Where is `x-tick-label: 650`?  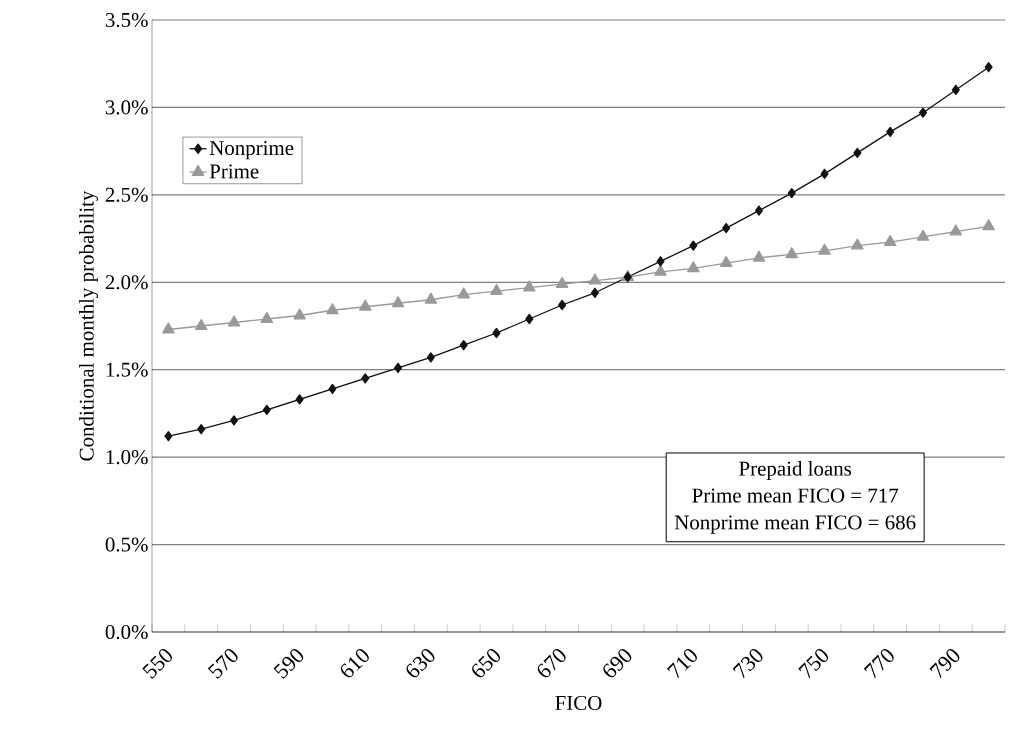 x-tick-label: 650 is located at coordinates (486, 663).